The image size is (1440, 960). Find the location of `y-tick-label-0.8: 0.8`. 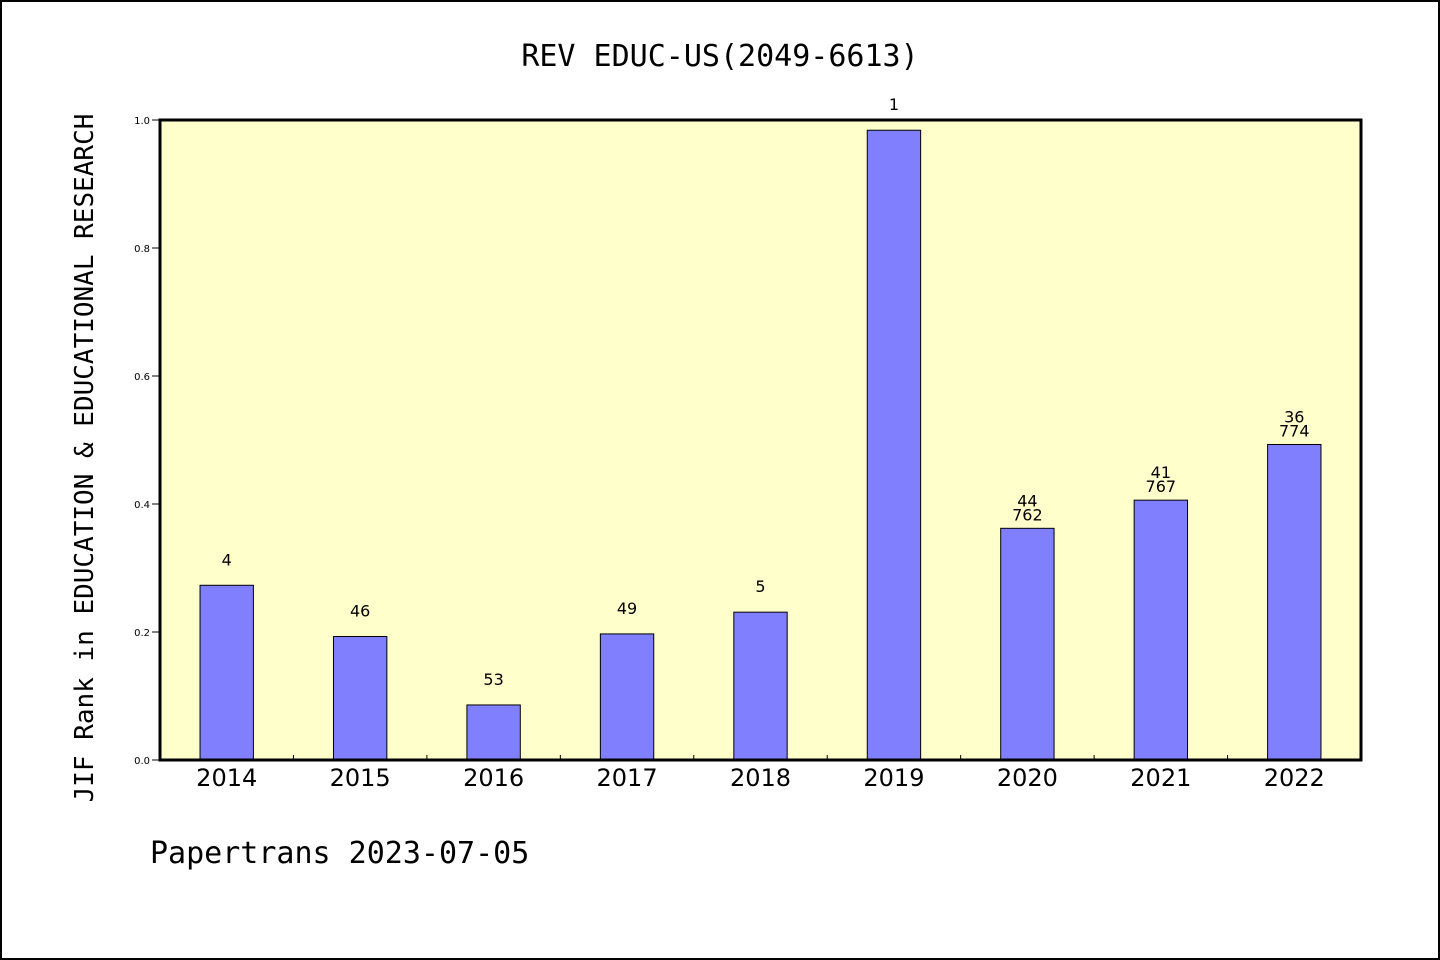

y-tick-label-0.8: 0.8 is located at coordinates (142, 249).